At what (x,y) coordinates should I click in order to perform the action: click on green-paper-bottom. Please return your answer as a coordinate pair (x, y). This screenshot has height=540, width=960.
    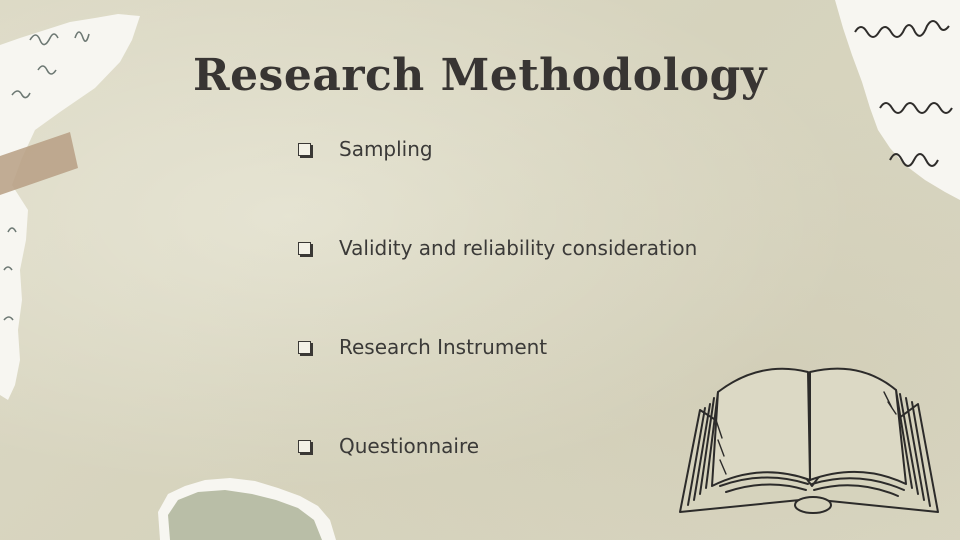
    Looking at the image, I should click on (245, 515).